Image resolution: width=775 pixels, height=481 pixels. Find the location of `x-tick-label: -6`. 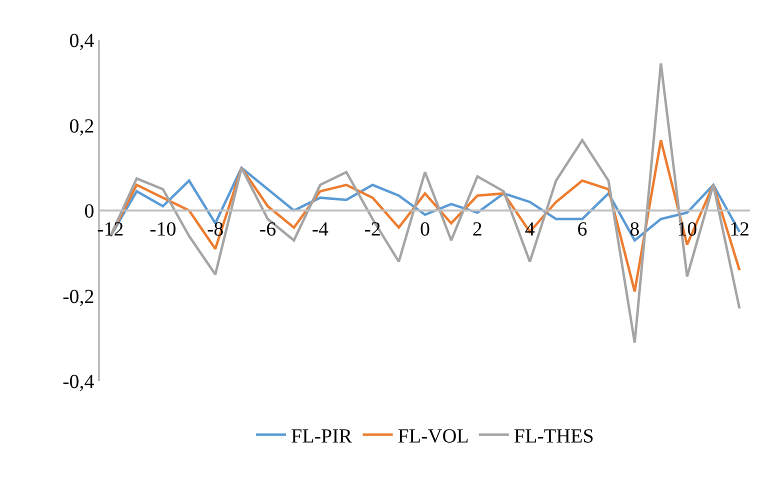

x-tick-label: -6 is located at coordinates (267, 229).